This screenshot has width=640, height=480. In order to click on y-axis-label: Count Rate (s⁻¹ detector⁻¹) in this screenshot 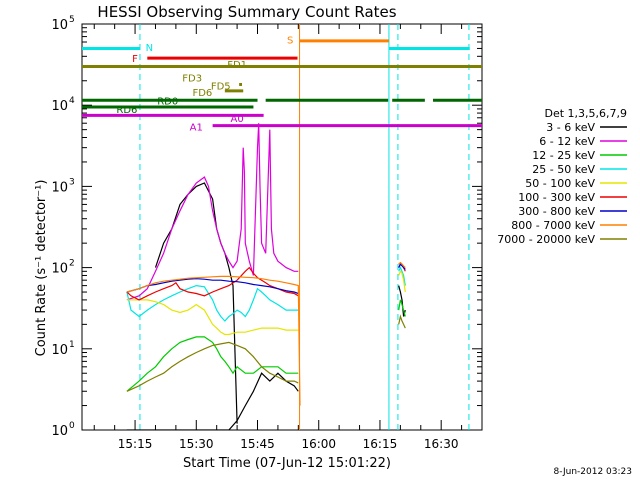, I will do `click(41, 268)`.